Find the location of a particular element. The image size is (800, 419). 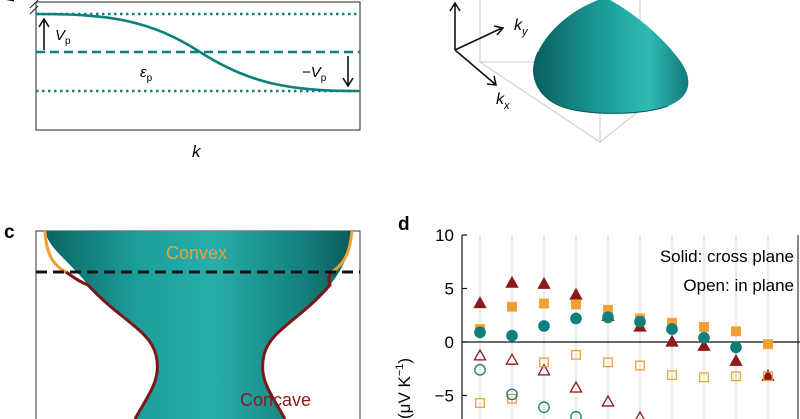

y-tick-label: 0 is located at coordinates (449, 342).